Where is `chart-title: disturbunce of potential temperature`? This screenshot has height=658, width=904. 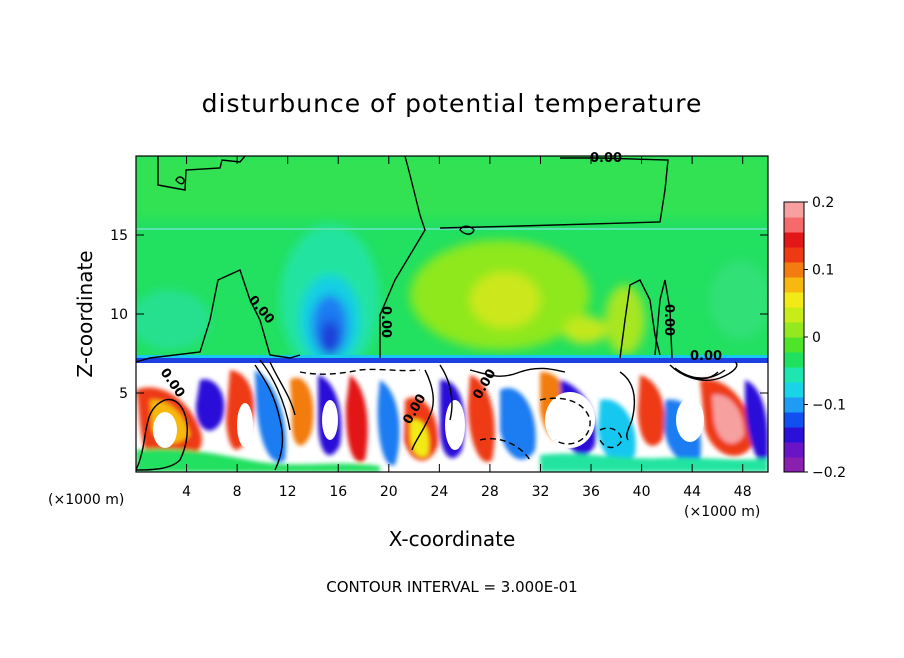
chart-title: disturbunce of potential temperature is located at coordinates (452, 103).